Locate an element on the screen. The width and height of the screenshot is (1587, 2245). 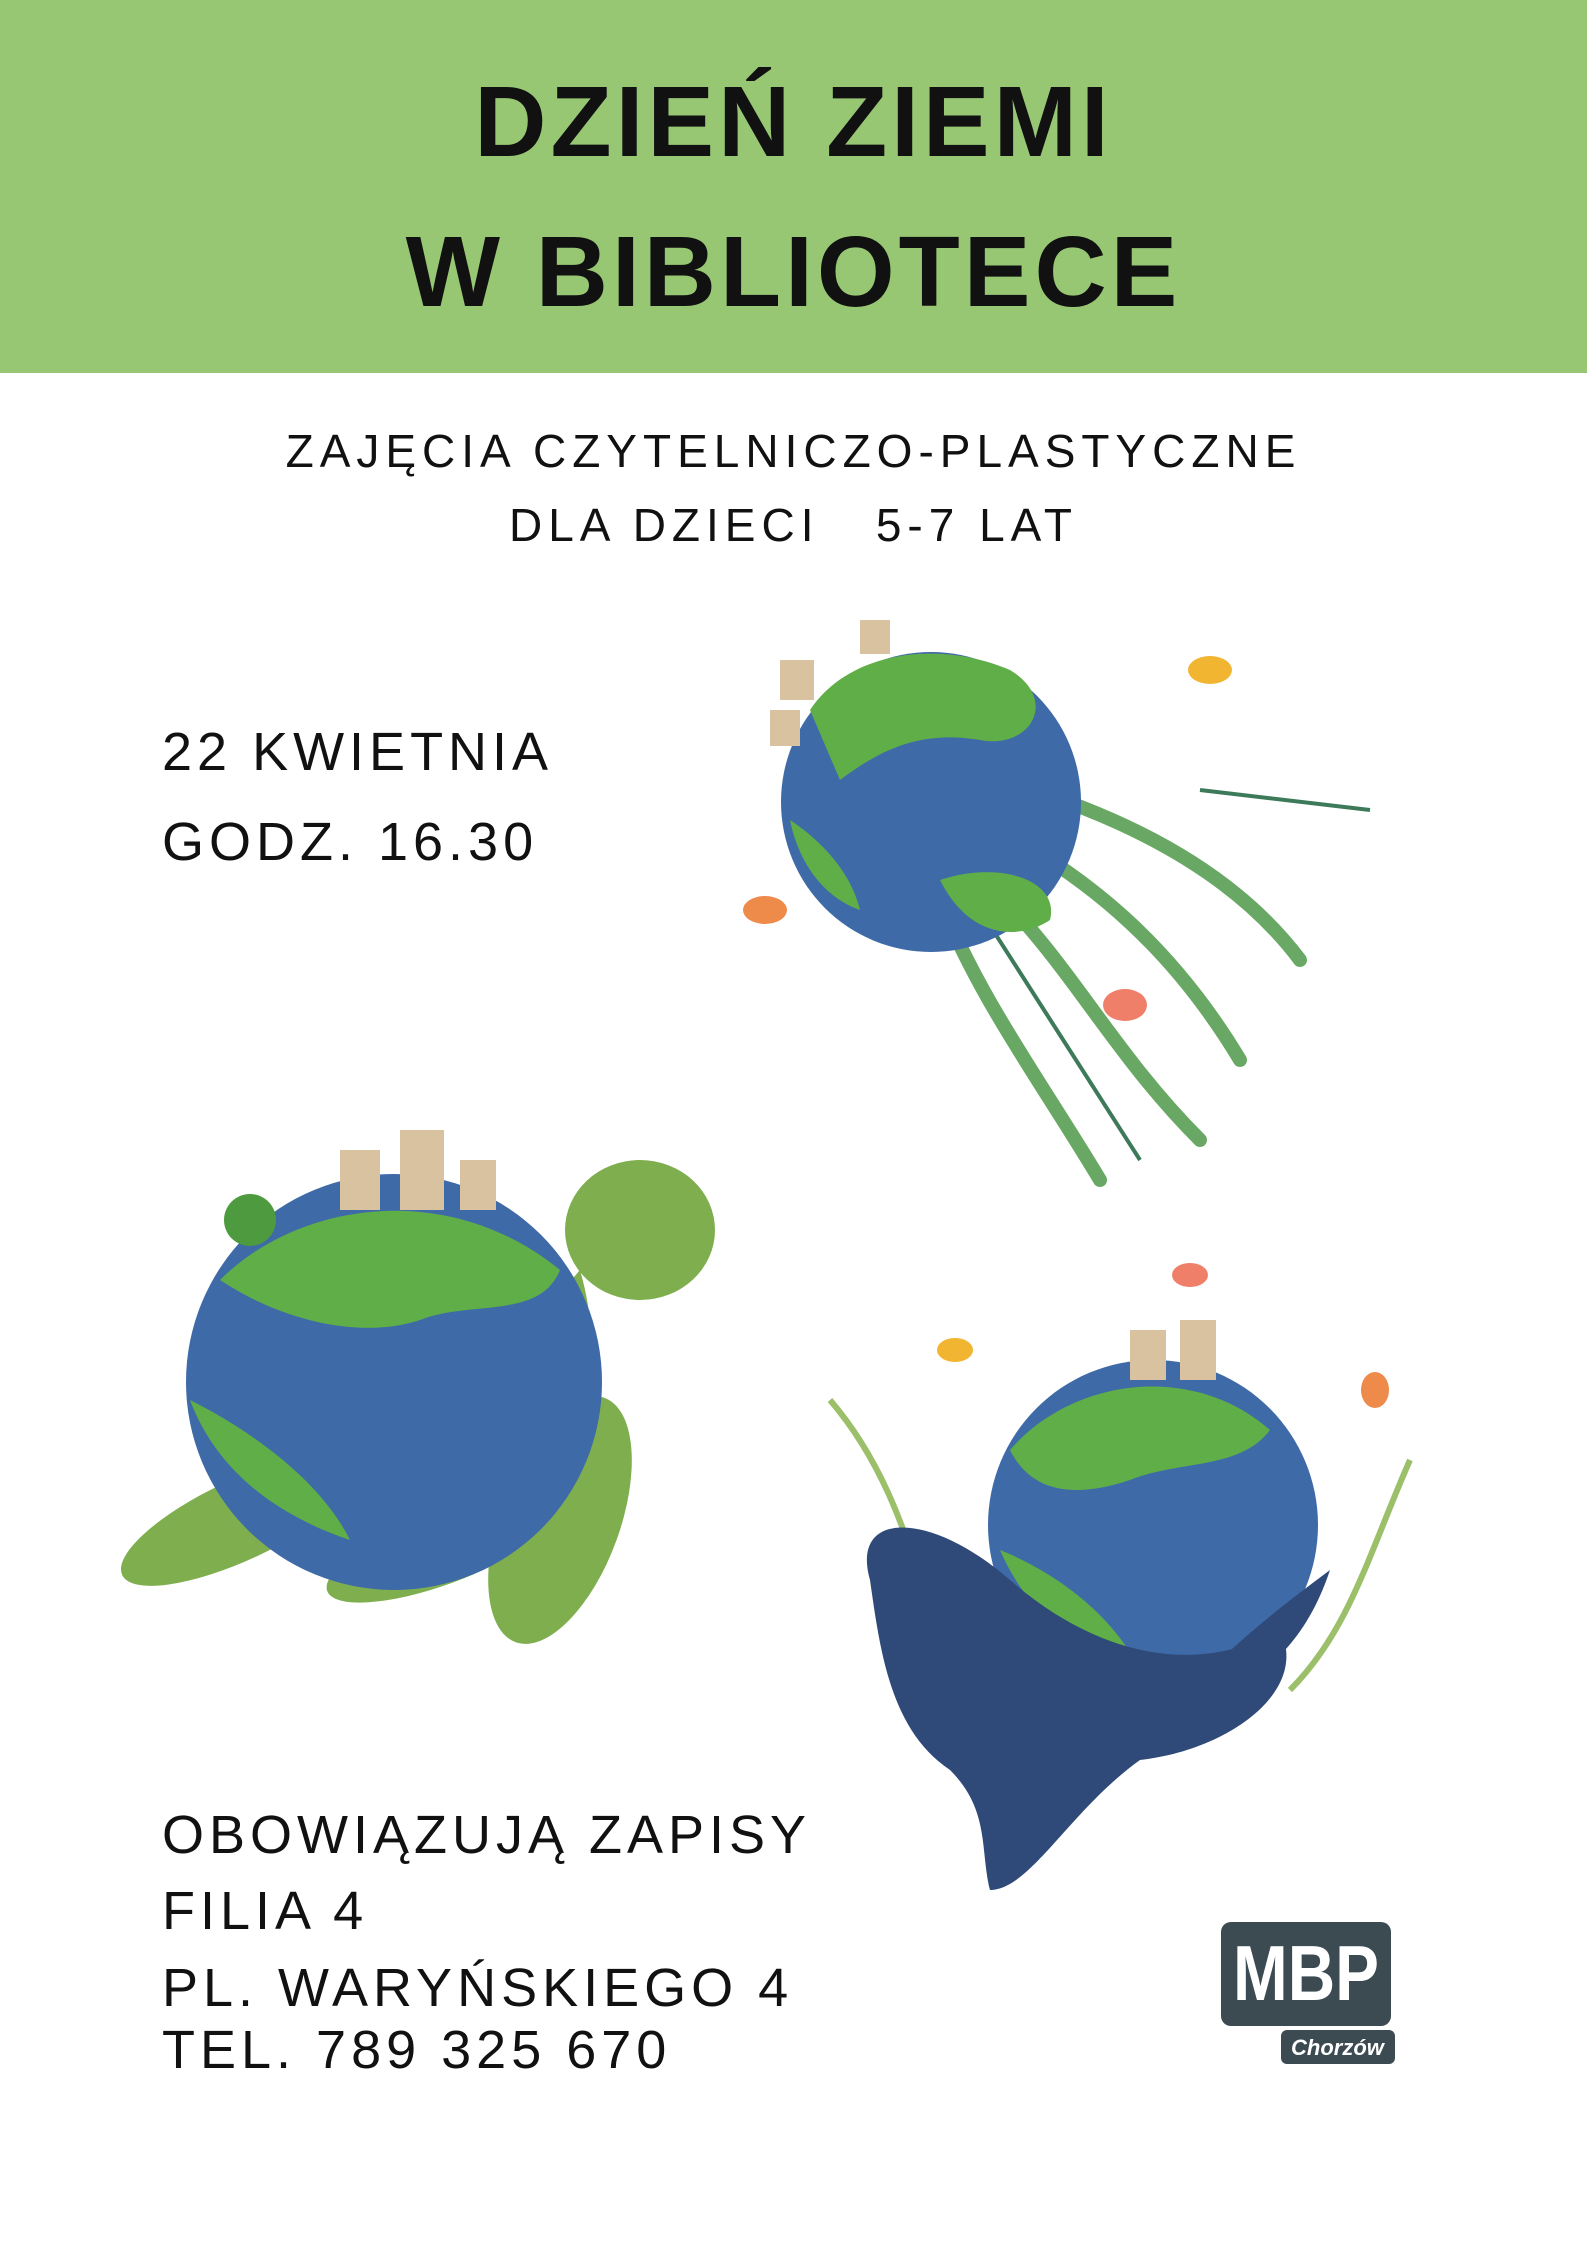
earth-turtle-icon is located at coordinates (417, 1387).